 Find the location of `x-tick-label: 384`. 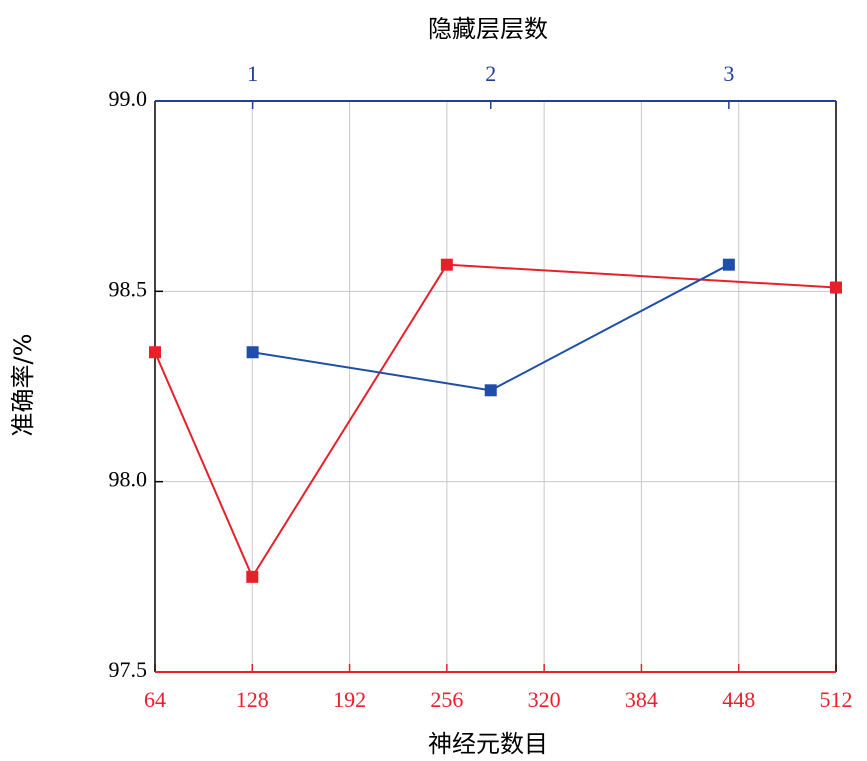

x-tick-label: 384 is located at coordinates (641, 699).